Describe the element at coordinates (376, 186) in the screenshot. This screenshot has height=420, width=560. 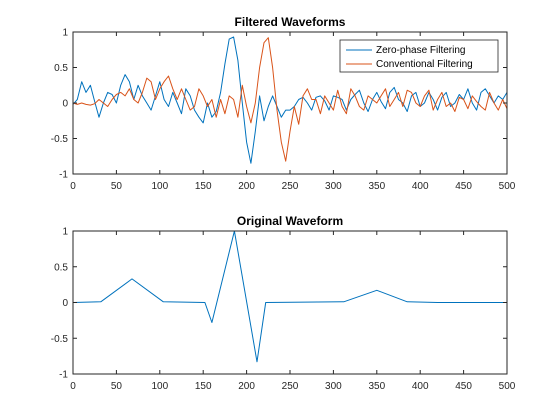
I see `filtered-xtick-label: 350` at that location.